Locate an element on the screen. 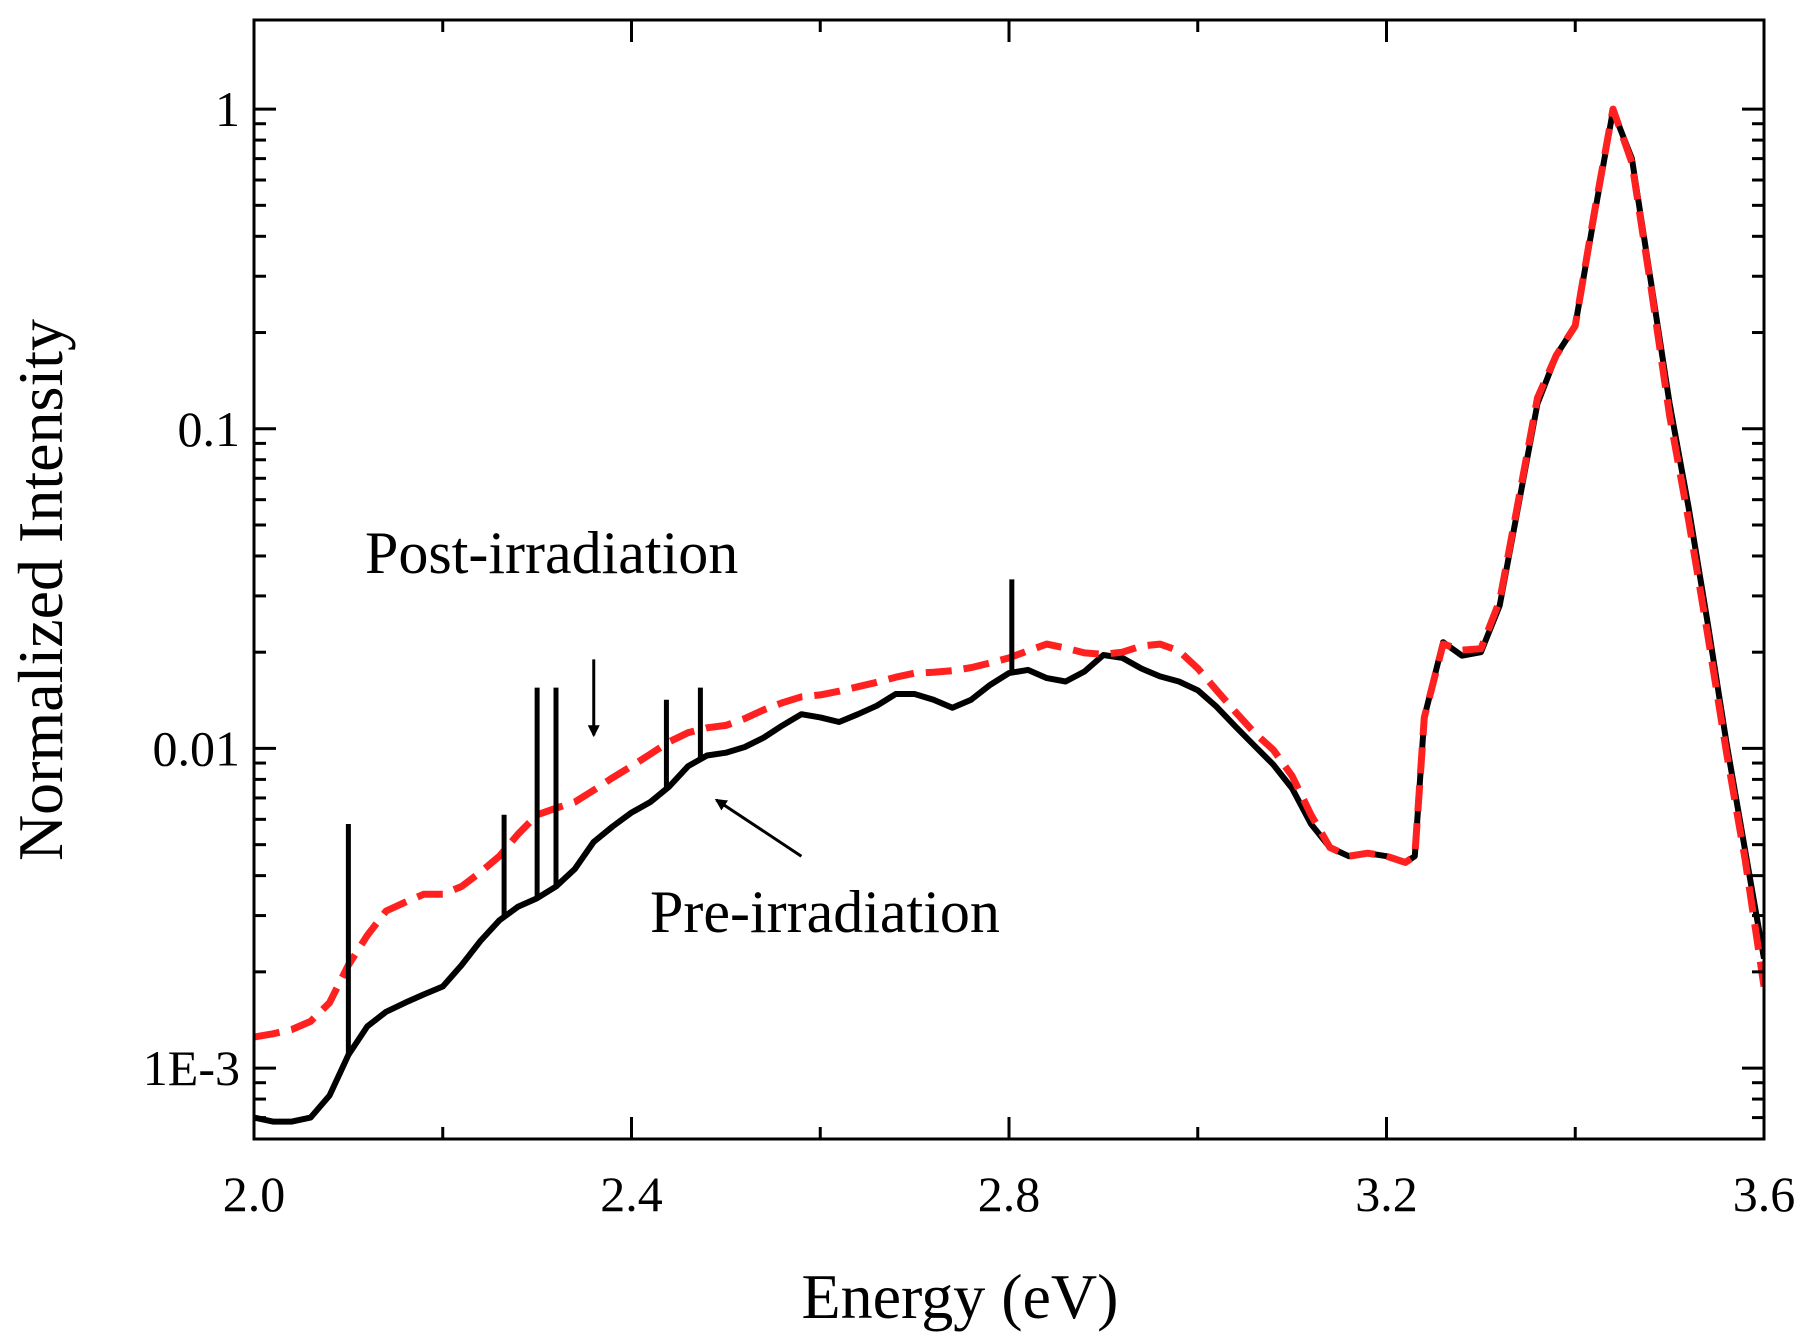 The width and height of the screenshot is (1806, 1338). x-tick-label: 3.2 is located at coordinates (1386, 1194).